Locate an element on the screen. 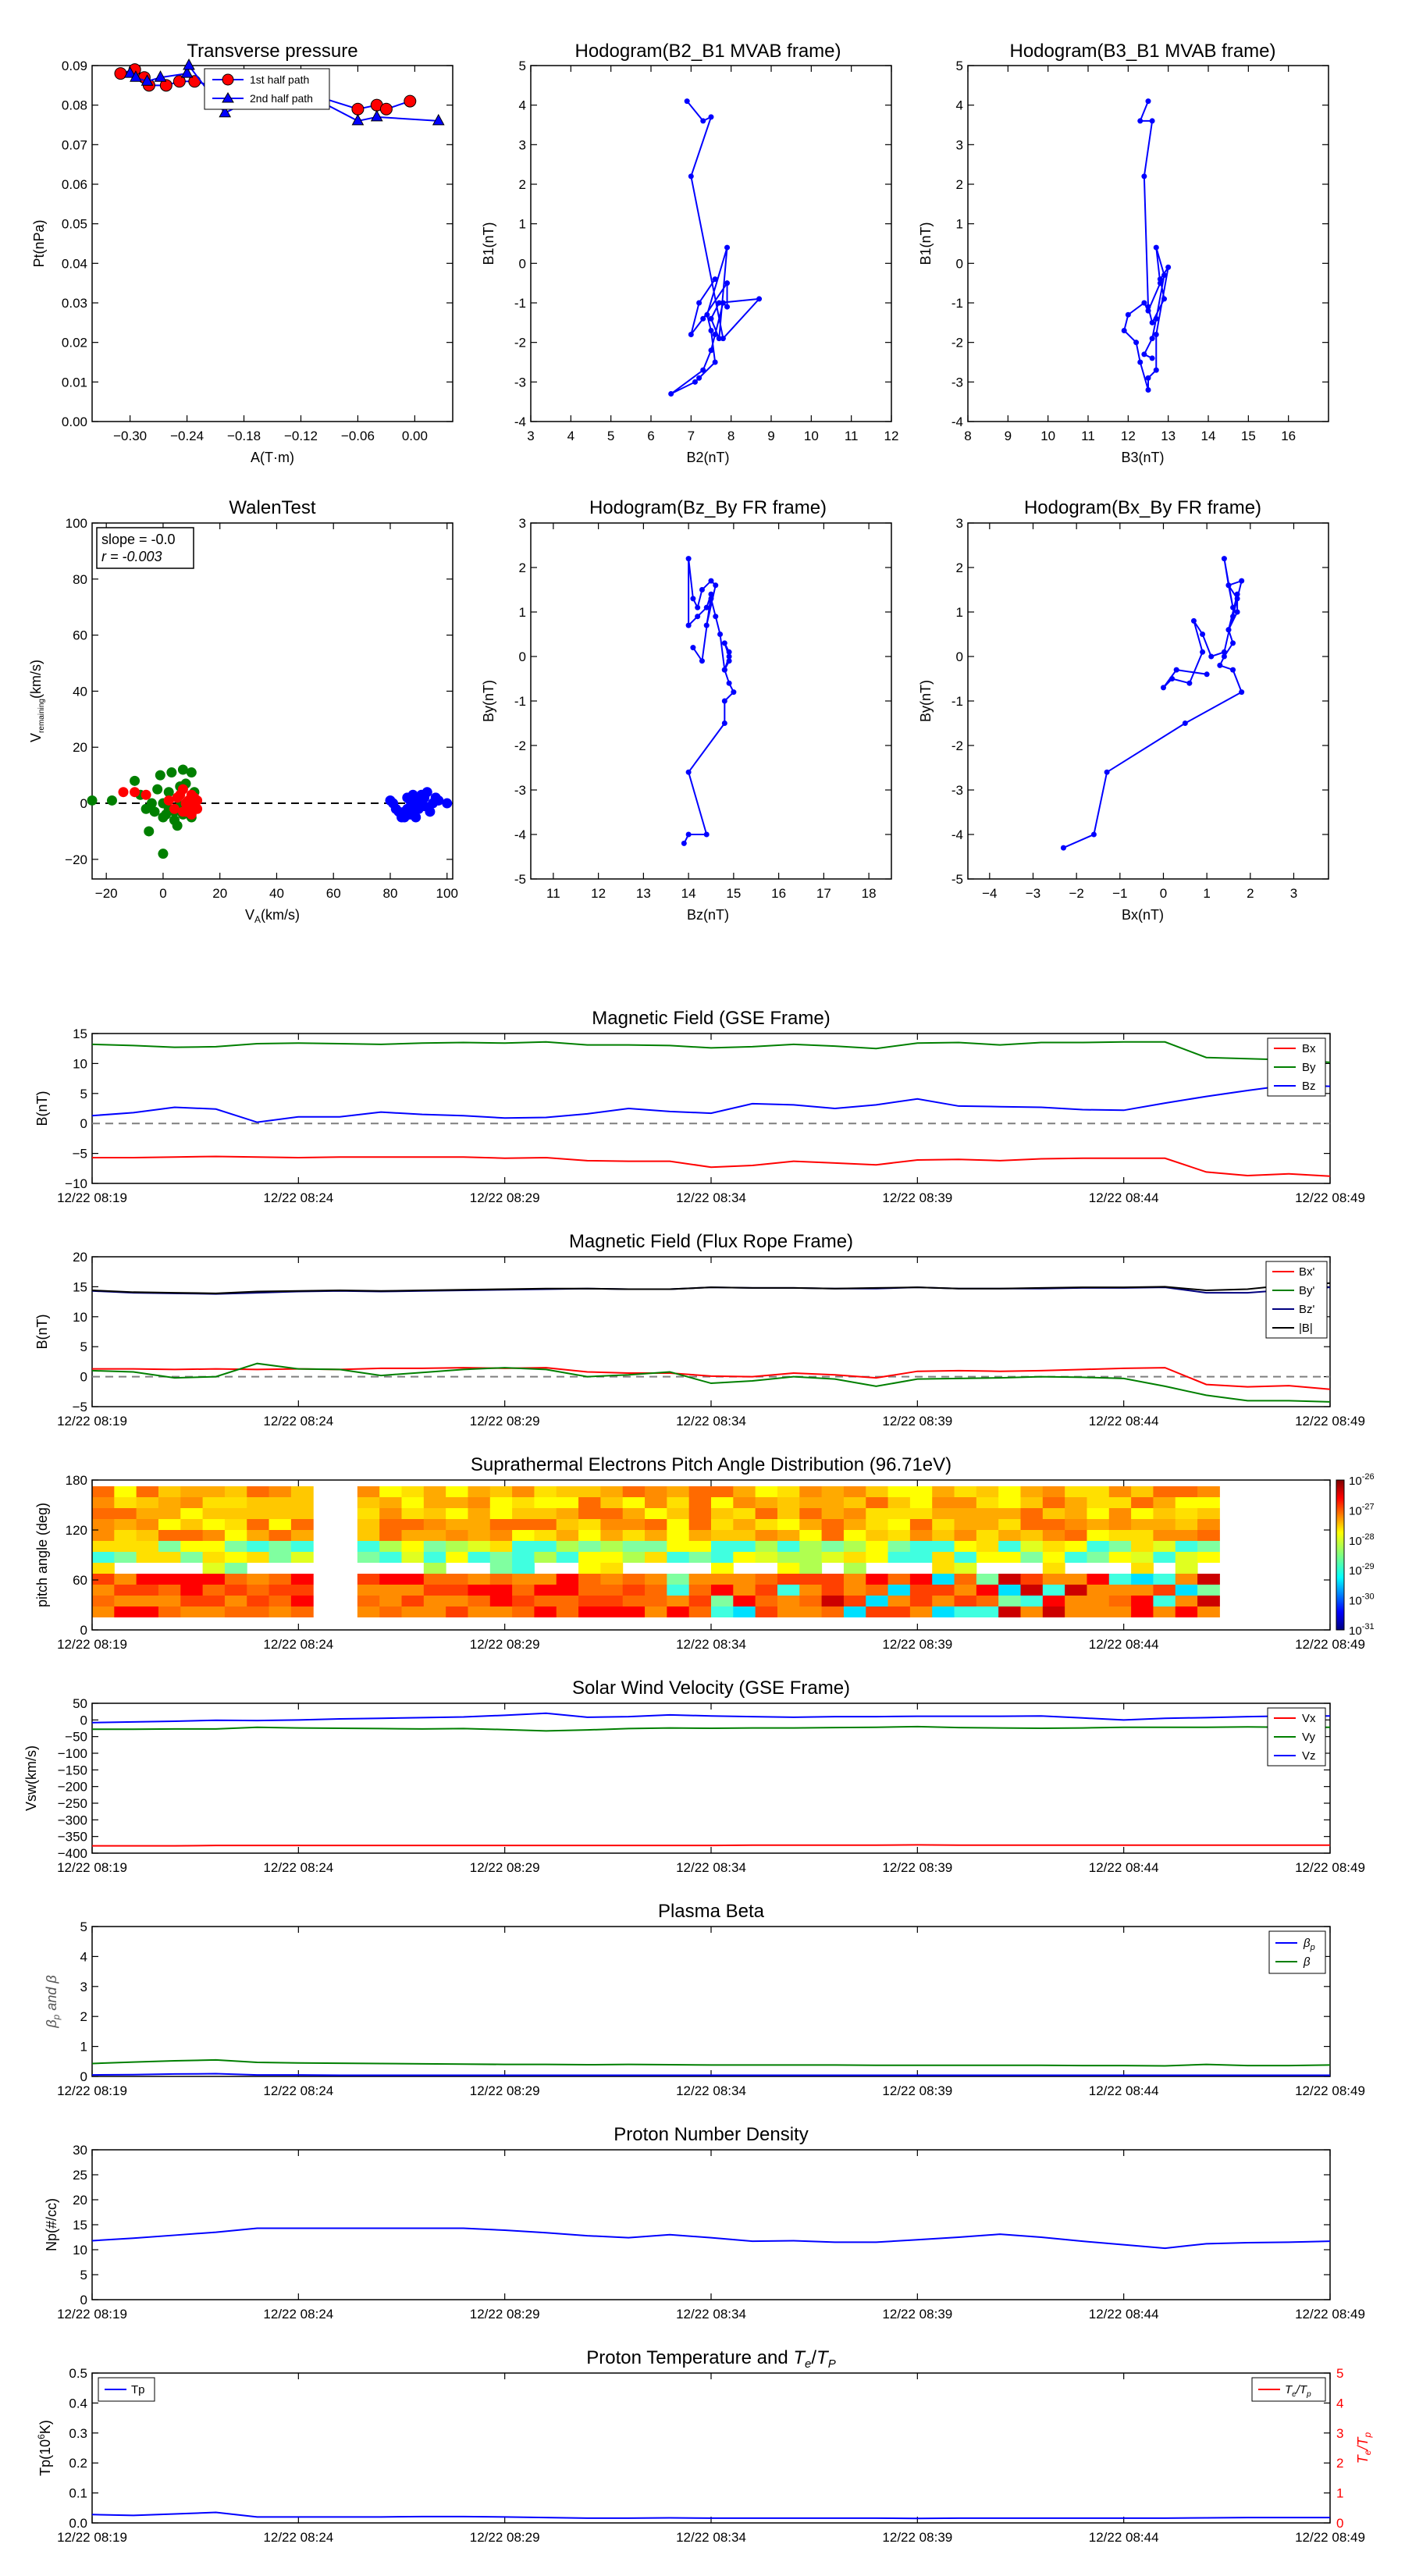 The width and height of the screenshot is (1405, 2576). legend-right: Te/Tp is located at coordinates (1289, 2389).